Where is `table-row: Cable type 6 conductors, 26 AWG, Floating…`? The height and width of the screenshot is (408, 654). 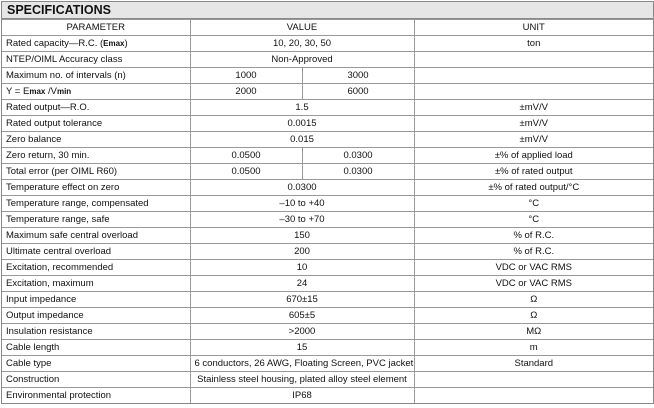 table-row: Cable type 6 conductors, 26 AWG, Floating… is located at coordinates (328, 363).